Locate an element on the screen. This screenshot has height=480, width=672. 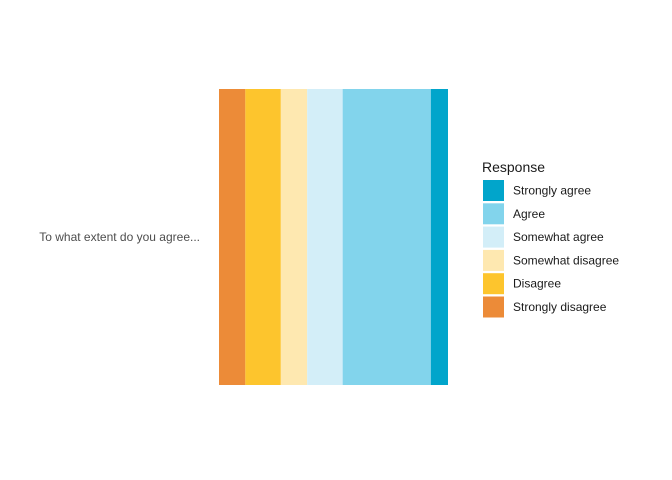
legend-label-agree: Agree is located at coordinates (529, 214).